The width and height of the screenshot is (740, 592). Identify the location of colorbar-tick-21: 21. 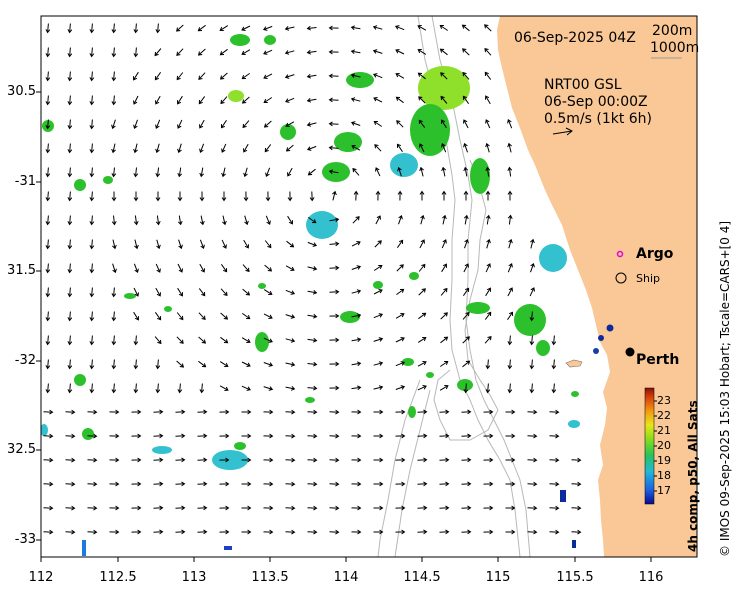
(664, 430).